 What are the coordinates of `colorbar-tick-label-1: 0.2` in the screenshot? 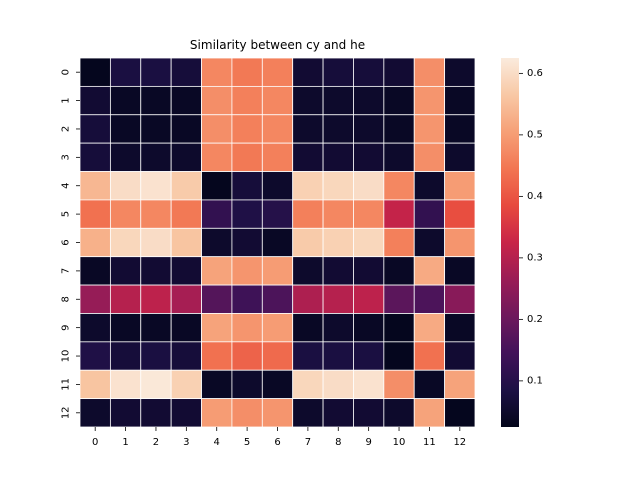 It's located at (535, 319).